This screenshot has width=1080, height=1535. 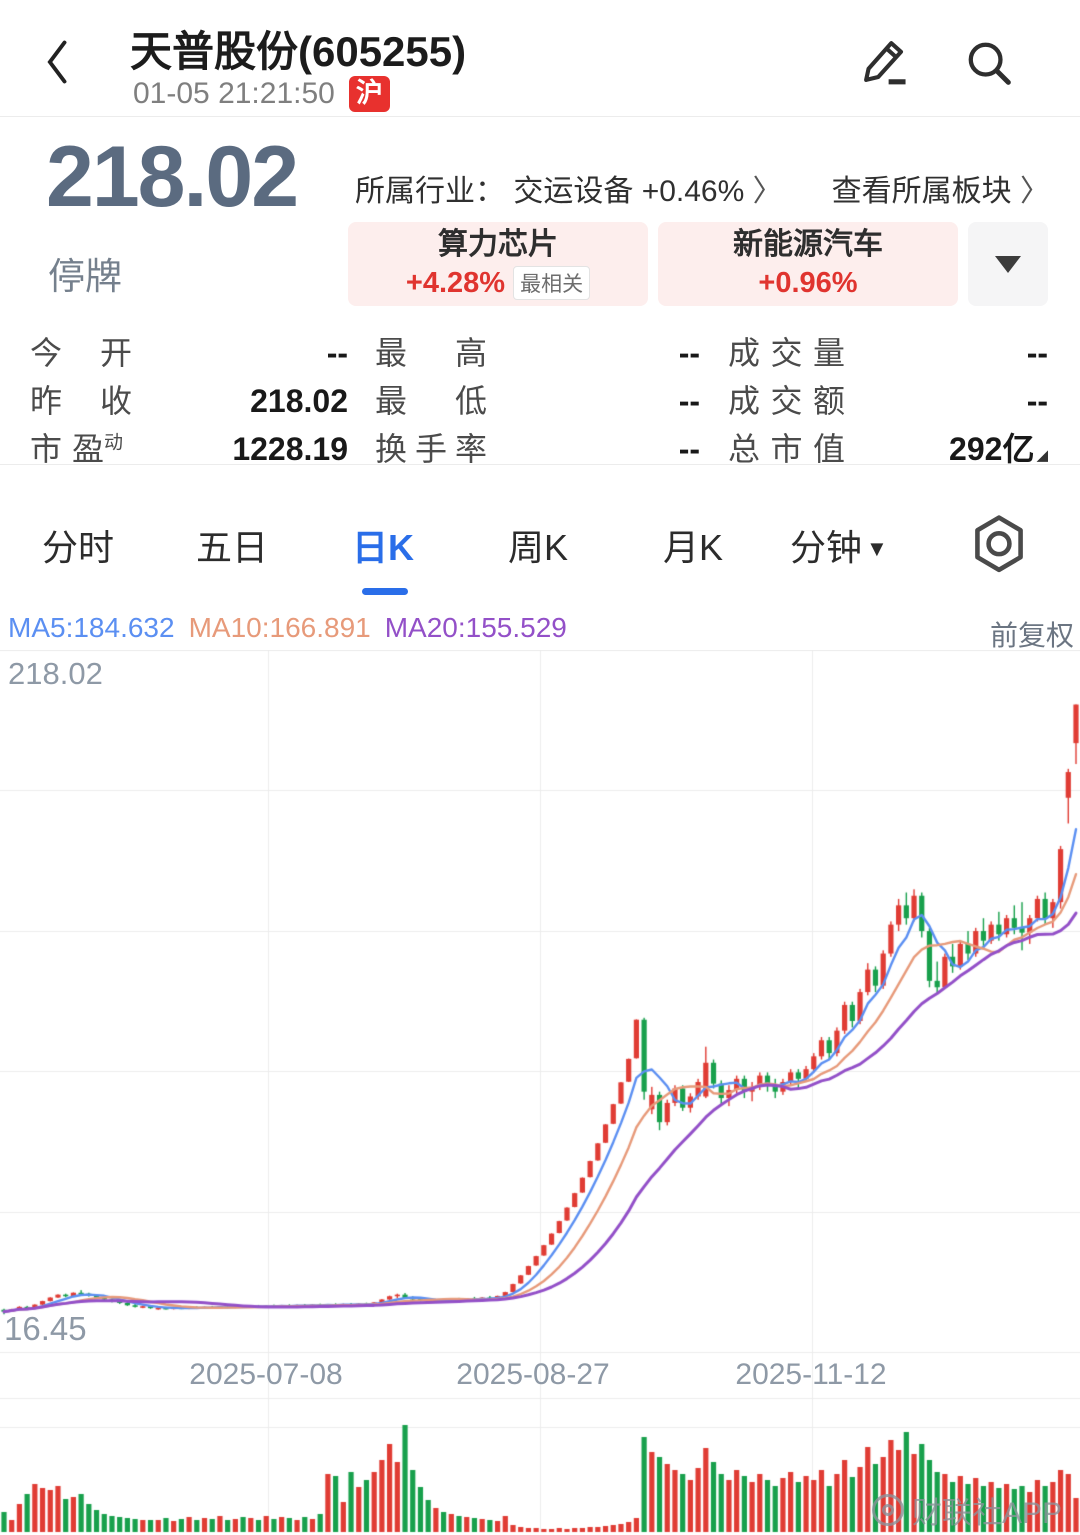 What do you see at coordinates (808, 264) in the screenshot?
I see `tag-chip-nev: 新能源汽车 +0.96%` at bounding box center [808, 264].